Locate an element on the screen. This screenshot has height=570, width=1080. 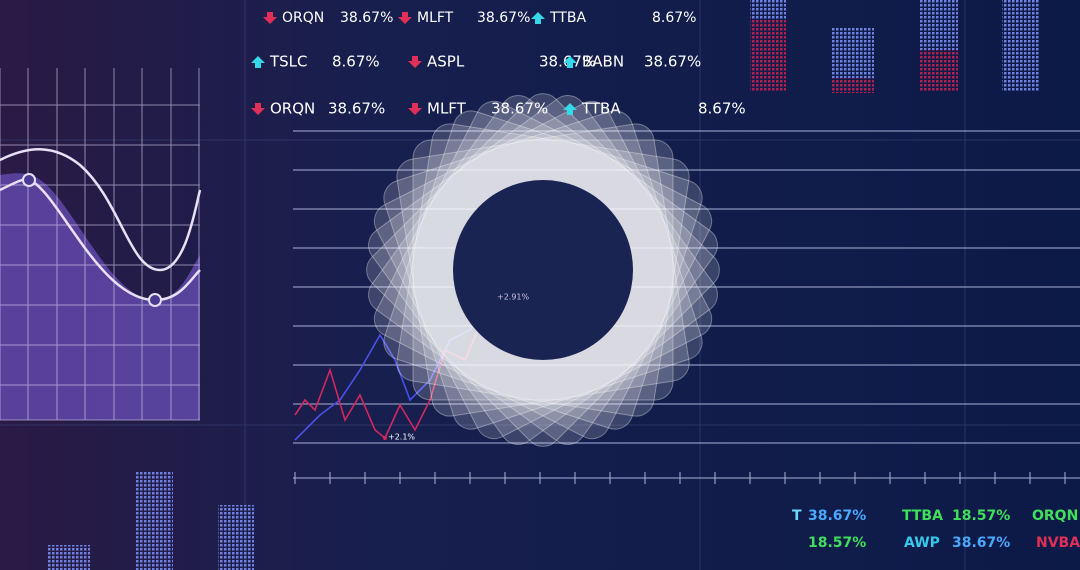
chart-label: +2.91% is located at coordinates (513, 297).